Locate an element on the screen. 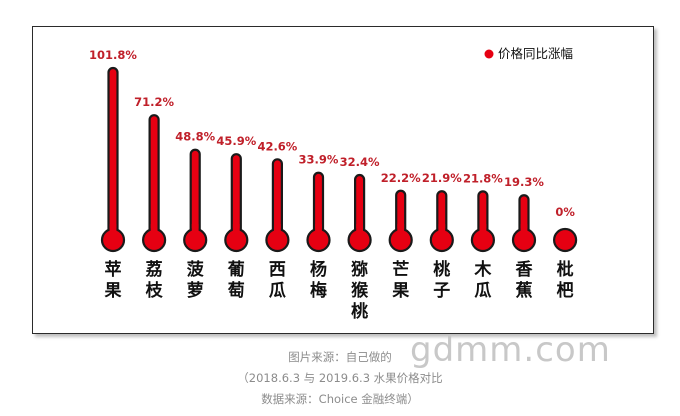 Image resolution: width=680 pixels, height=416 pixels. category-label-4-0: 西 is located at coordinates (277, 270).